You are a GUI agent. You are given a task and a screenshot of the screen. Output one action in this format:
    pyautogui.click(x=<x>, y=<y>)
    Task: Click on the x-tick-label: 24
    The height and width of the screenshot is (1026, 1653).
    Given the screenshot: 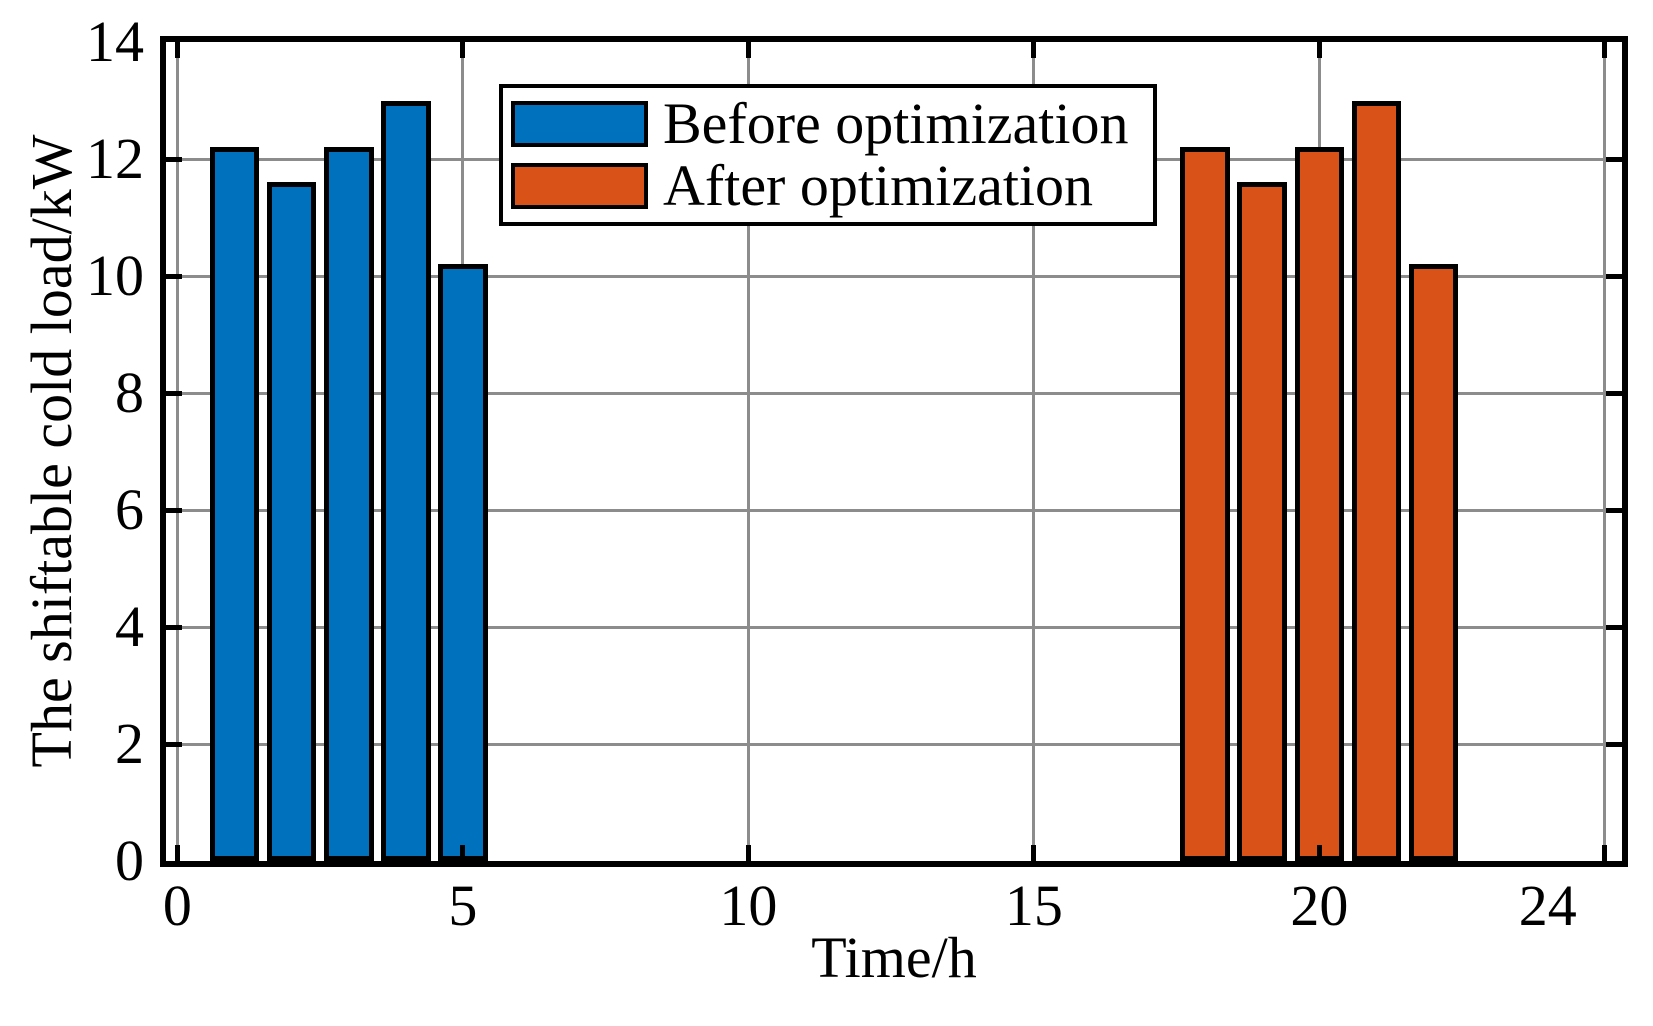 What is the action you would take?
    pyautogui.click(x=1547, y=905)
    